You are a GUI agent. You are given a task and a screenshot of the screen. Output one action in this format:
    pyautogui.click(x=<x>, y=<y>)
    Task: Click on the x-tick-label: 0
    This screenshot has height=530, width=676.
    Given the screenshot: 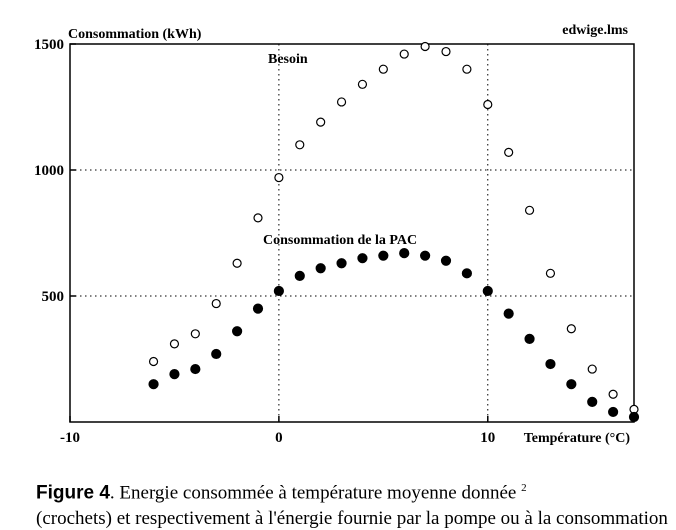 What is the action you would take?
    pyautogui.click(x=279, y=438)
    